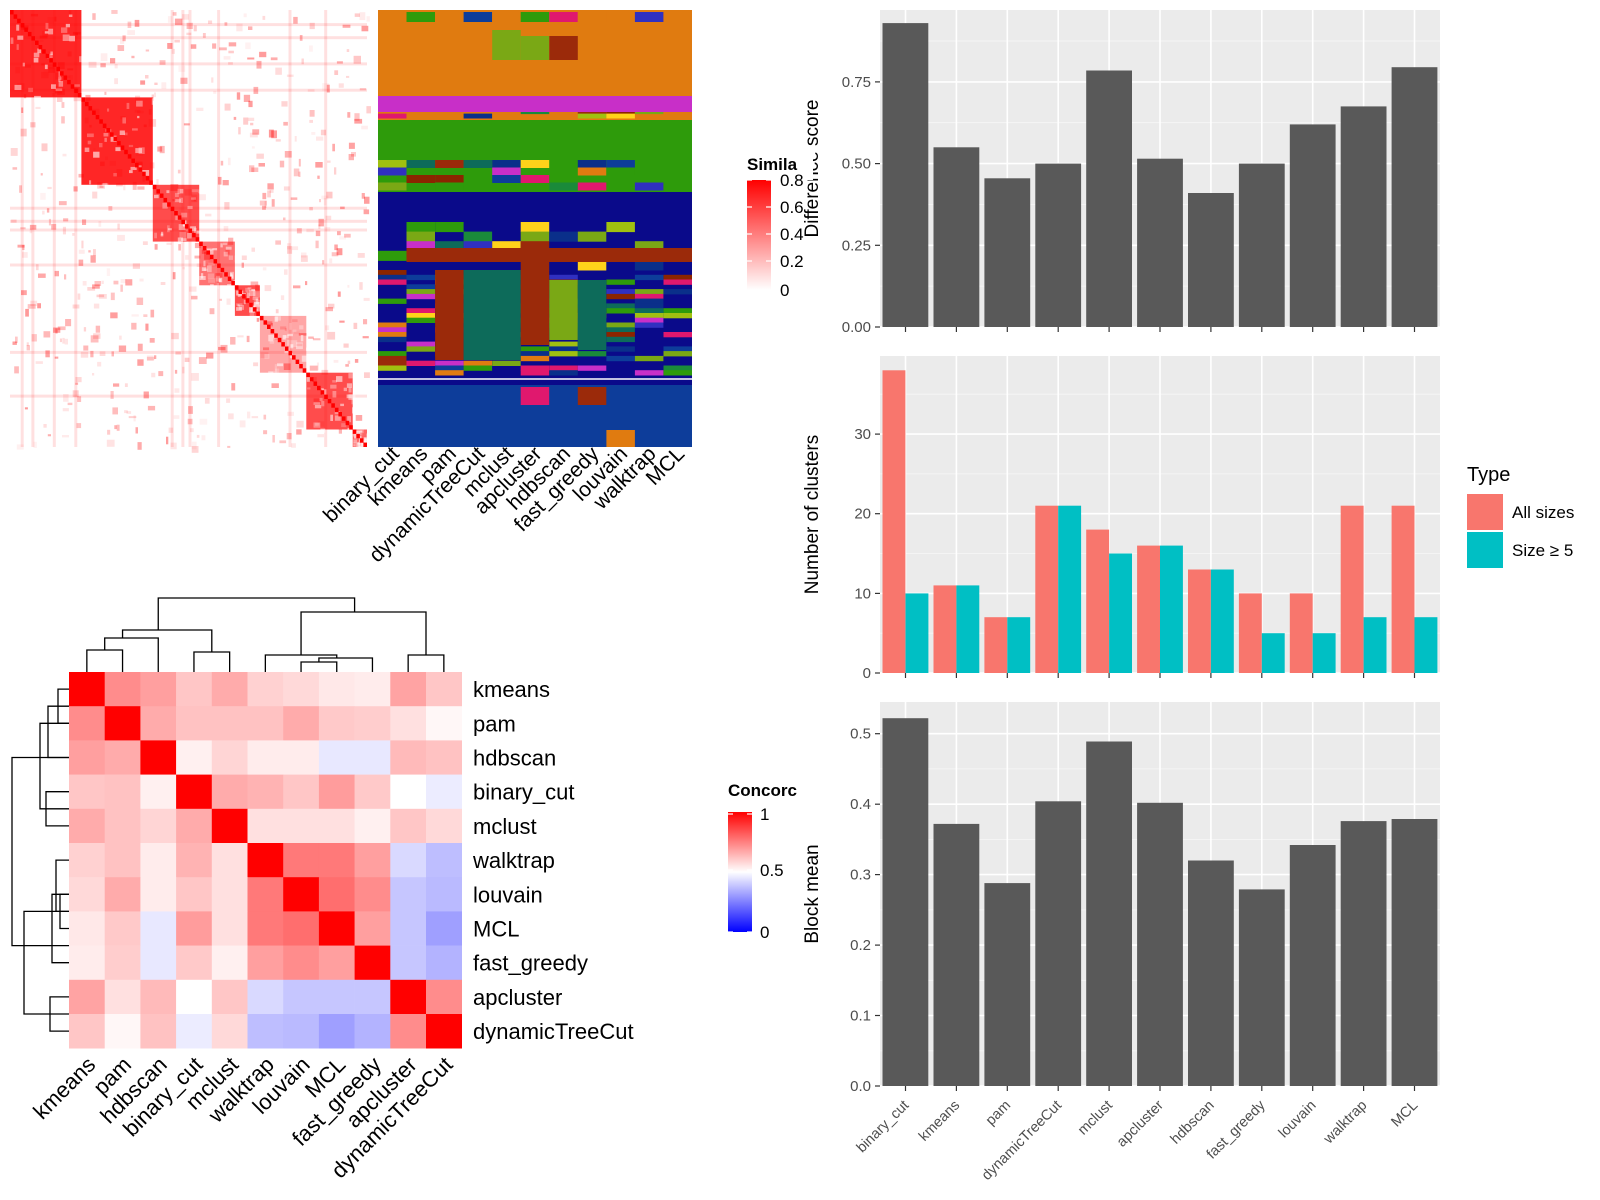 The width and height of the screenshot is (1600, 1200). Describe the element at coordinates (188, 265) in the screenshot. I see `similarity-stripe` at that location.